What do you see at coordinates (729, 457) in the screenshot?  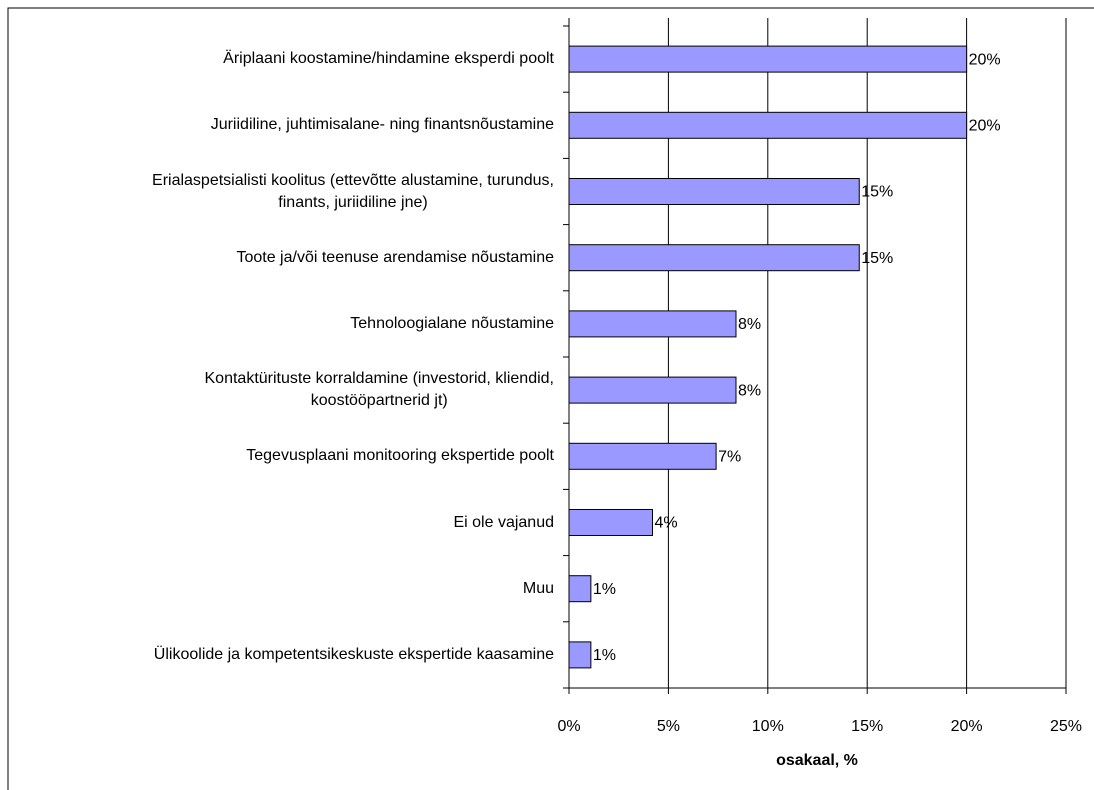 I see `data-label: 7%` at bounding box center [729, 457].